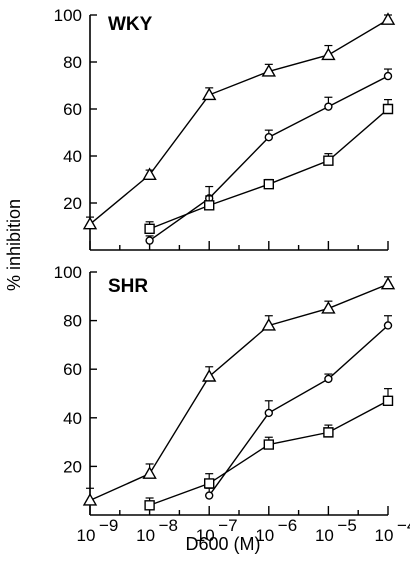 The image size is (410, 562). What do you see at coordinates (346, 525) in the screenshot?
I see `x-tick-exponent: −5` at bounding box center [346, 525].